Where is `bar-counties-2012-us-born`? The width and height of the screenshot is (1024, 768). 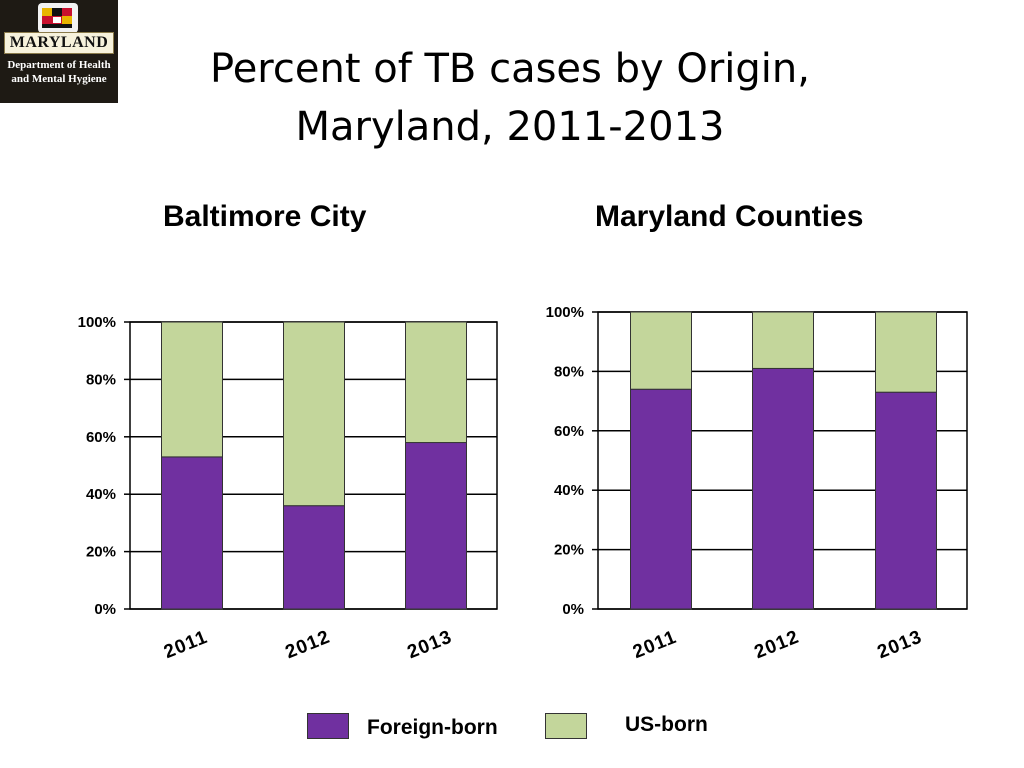 bar-counties-2012-us-born is located at coordinates (783, 340).